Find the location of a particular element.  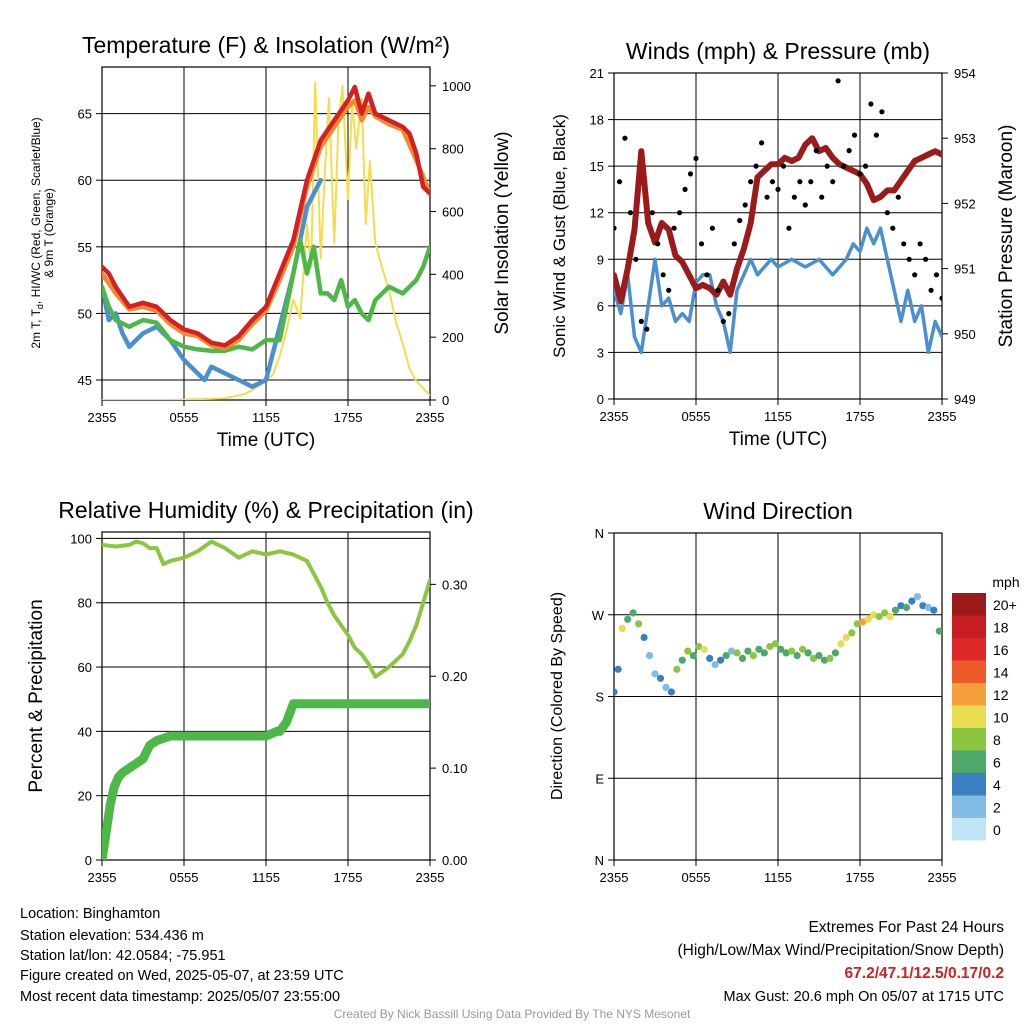

y-tick-label: 20 is located at coordinates (85, 796).